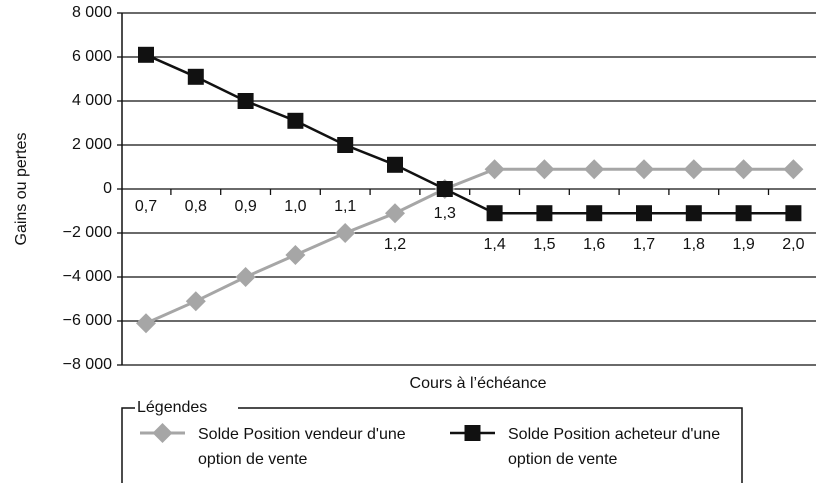 The height and width of the screenshot is (483, 816). Describe the element at coordinates (478, 383) in the screenshot. I see `x-axis-label: Cours à l’échéance` at that location.